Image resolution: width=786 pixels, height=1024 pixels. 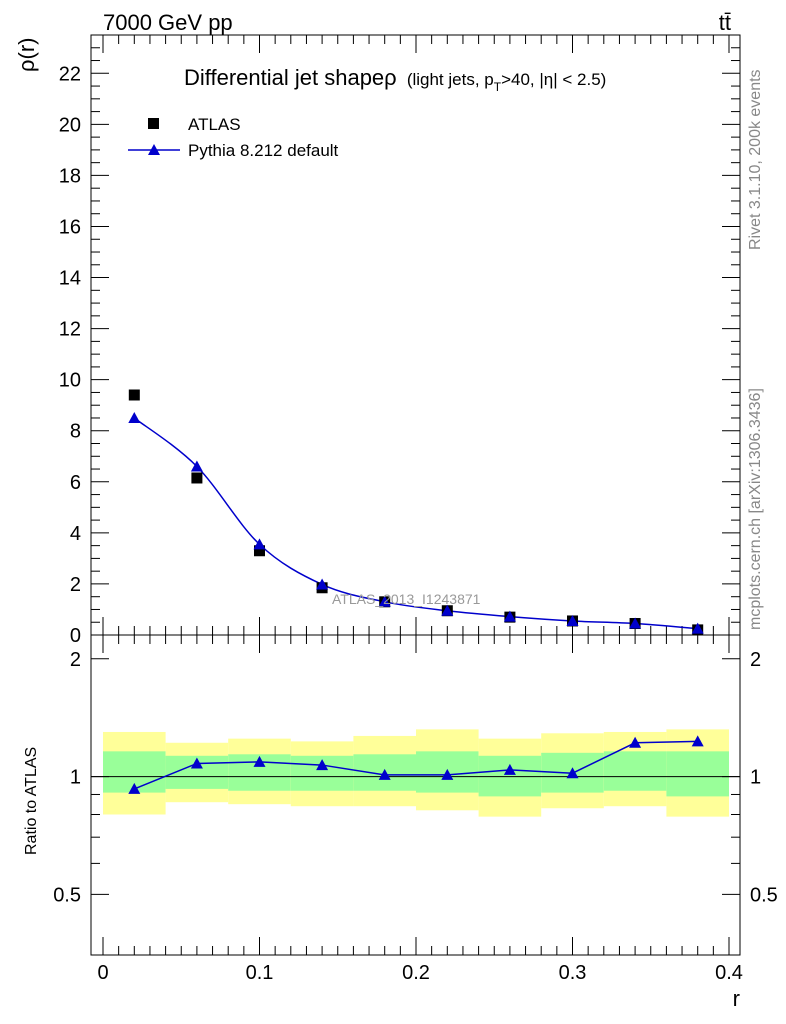 What do you see at coordinates (406, 599) in the screenshot?
I see `watermark-label: ATLAS_2013_I1243871` at bounding box center [406, 599].